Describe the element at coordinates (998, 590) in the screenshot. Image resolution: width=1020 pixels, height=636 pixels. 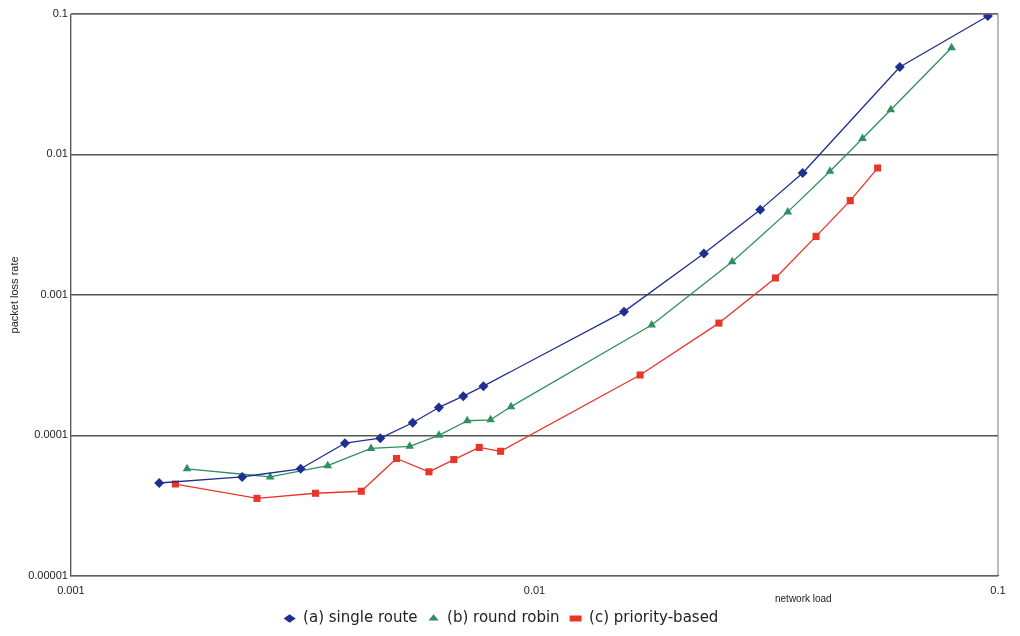
I see `x-tick-label: 0.1` at that location.